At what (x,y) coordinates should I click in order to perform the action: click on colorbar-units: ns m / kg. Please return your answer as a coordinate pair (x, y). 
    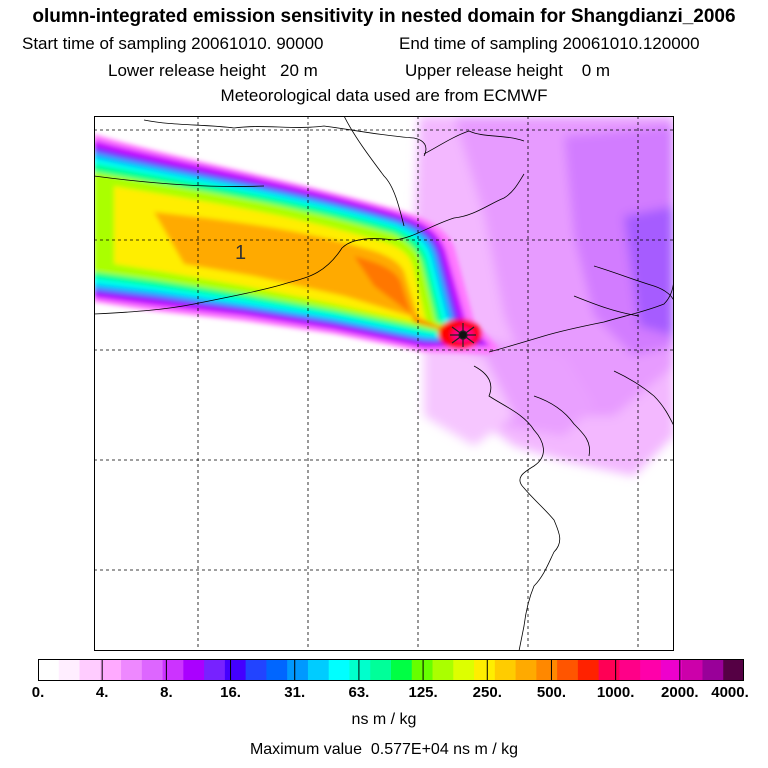
    Looking at the image, I should click on (384, 719).